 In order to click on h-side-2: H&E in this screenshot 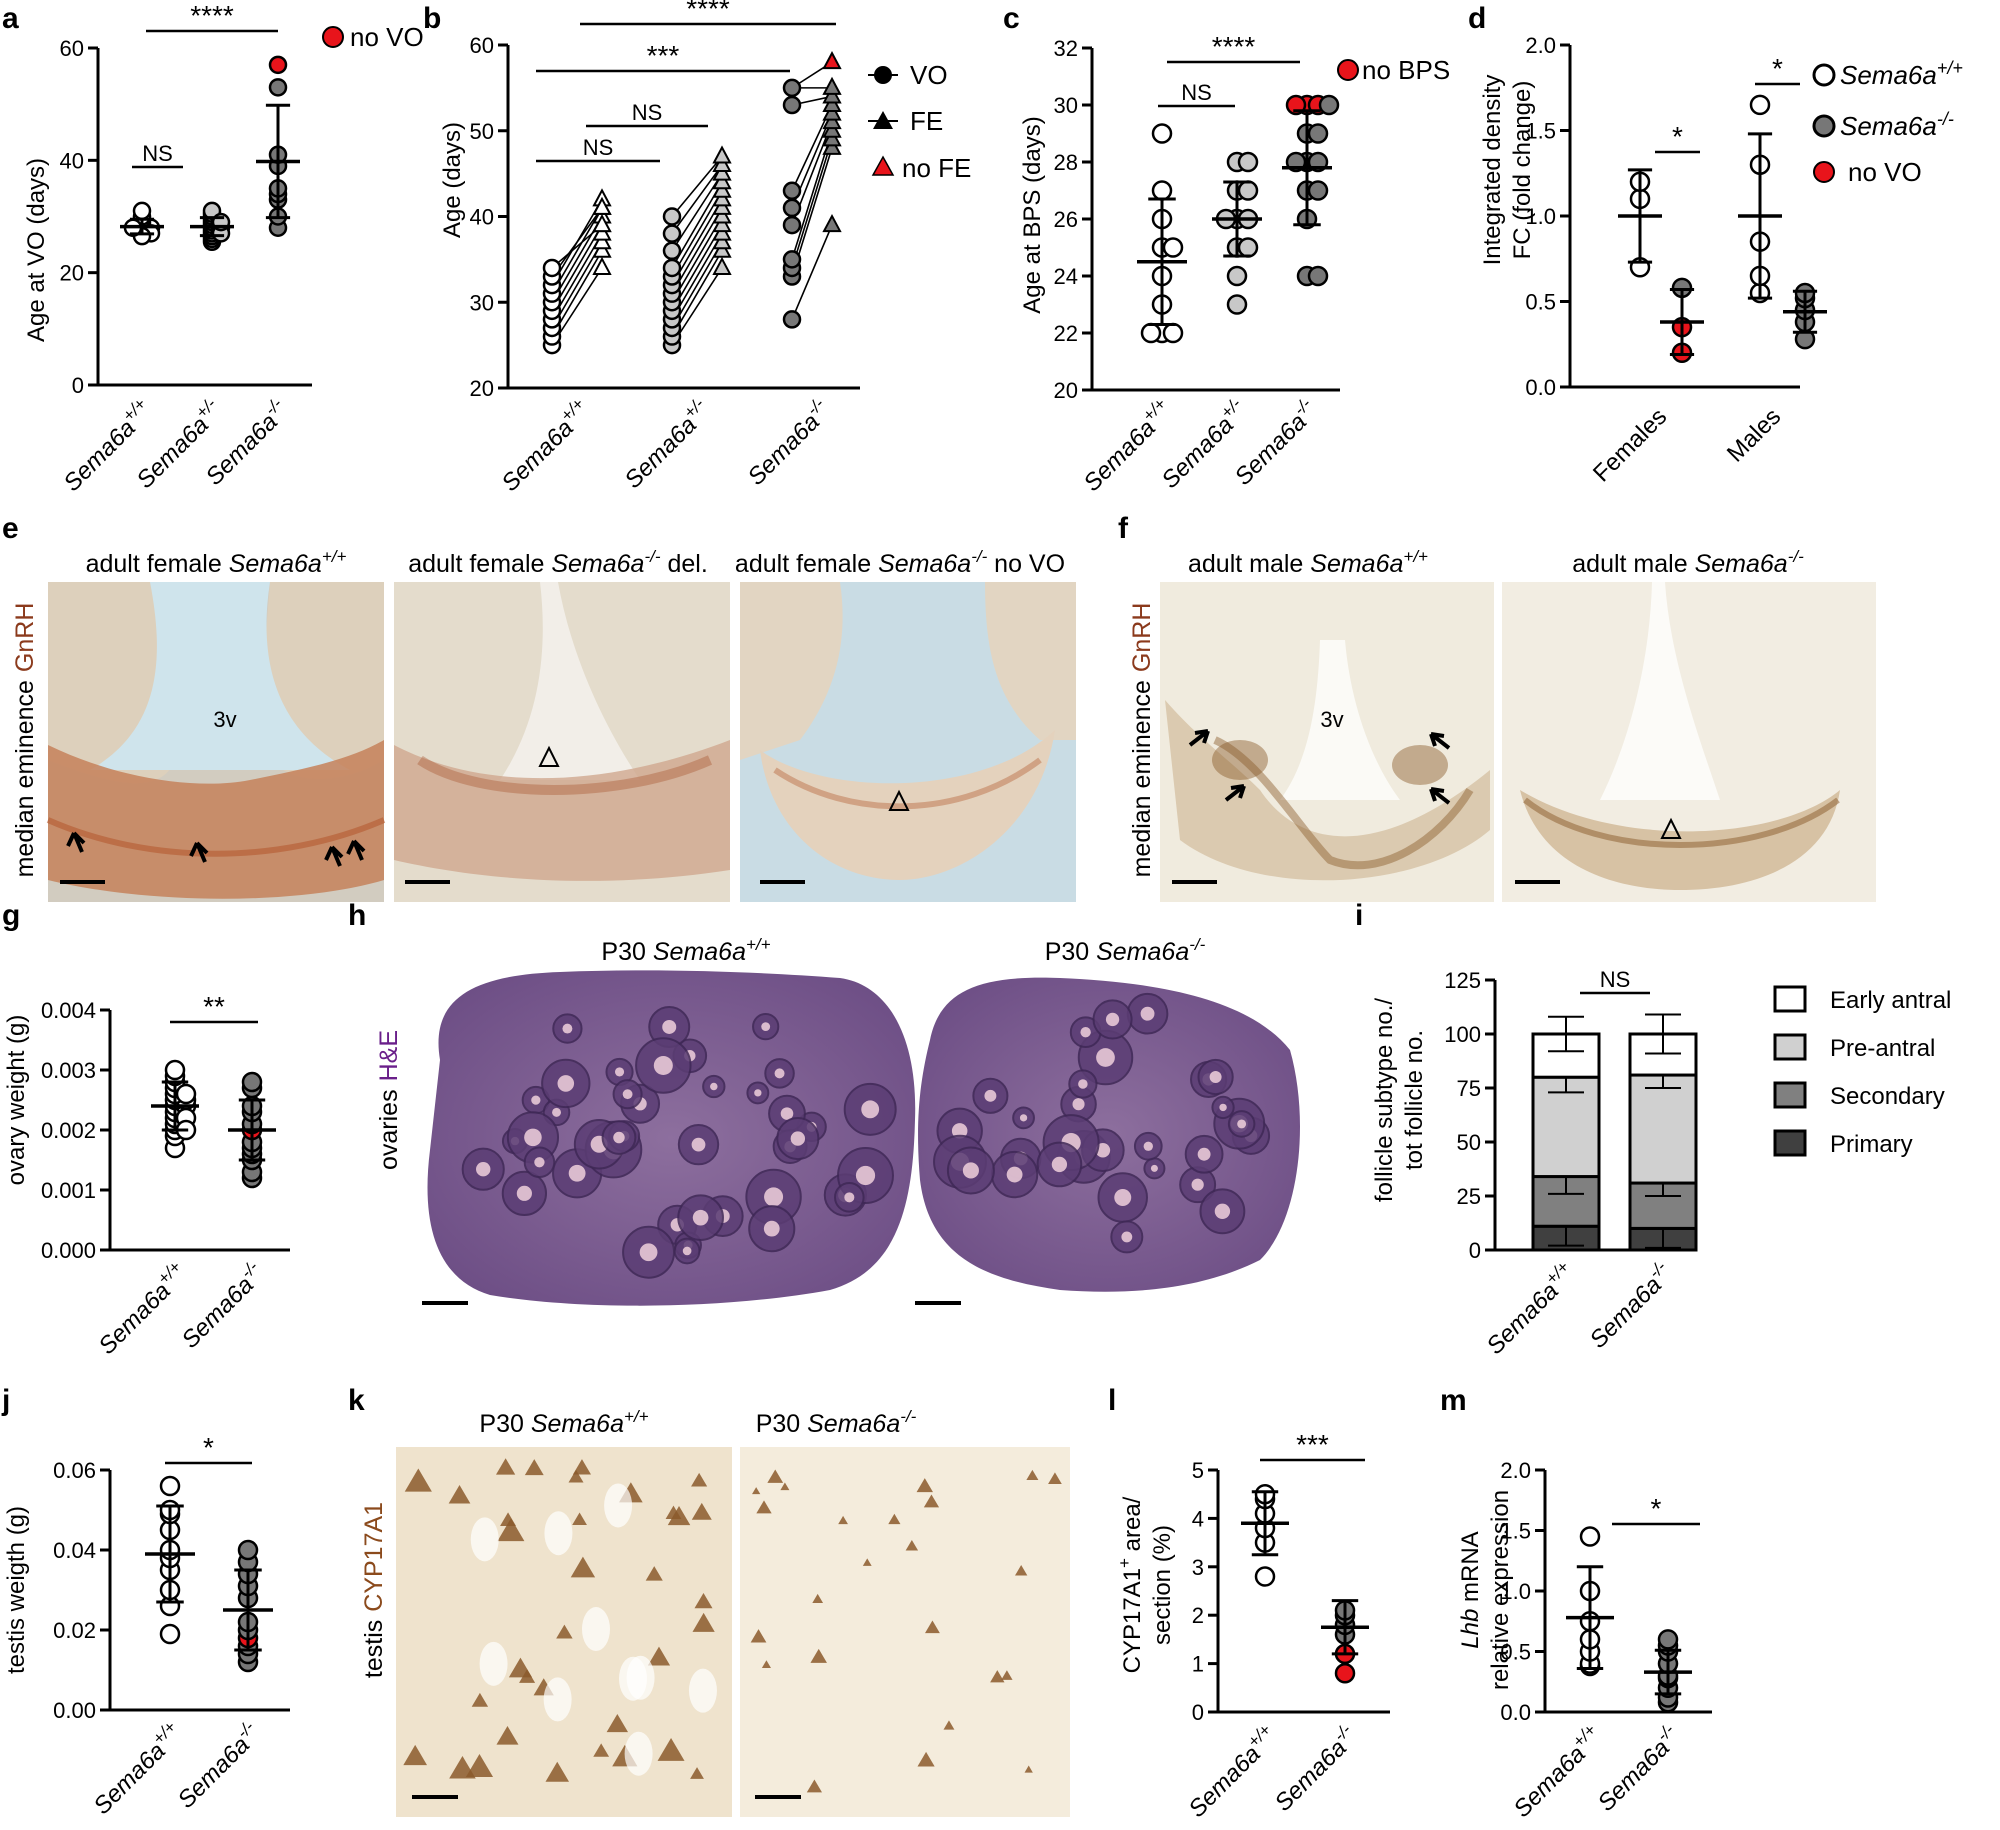, I will do `click(389, 1055)`.